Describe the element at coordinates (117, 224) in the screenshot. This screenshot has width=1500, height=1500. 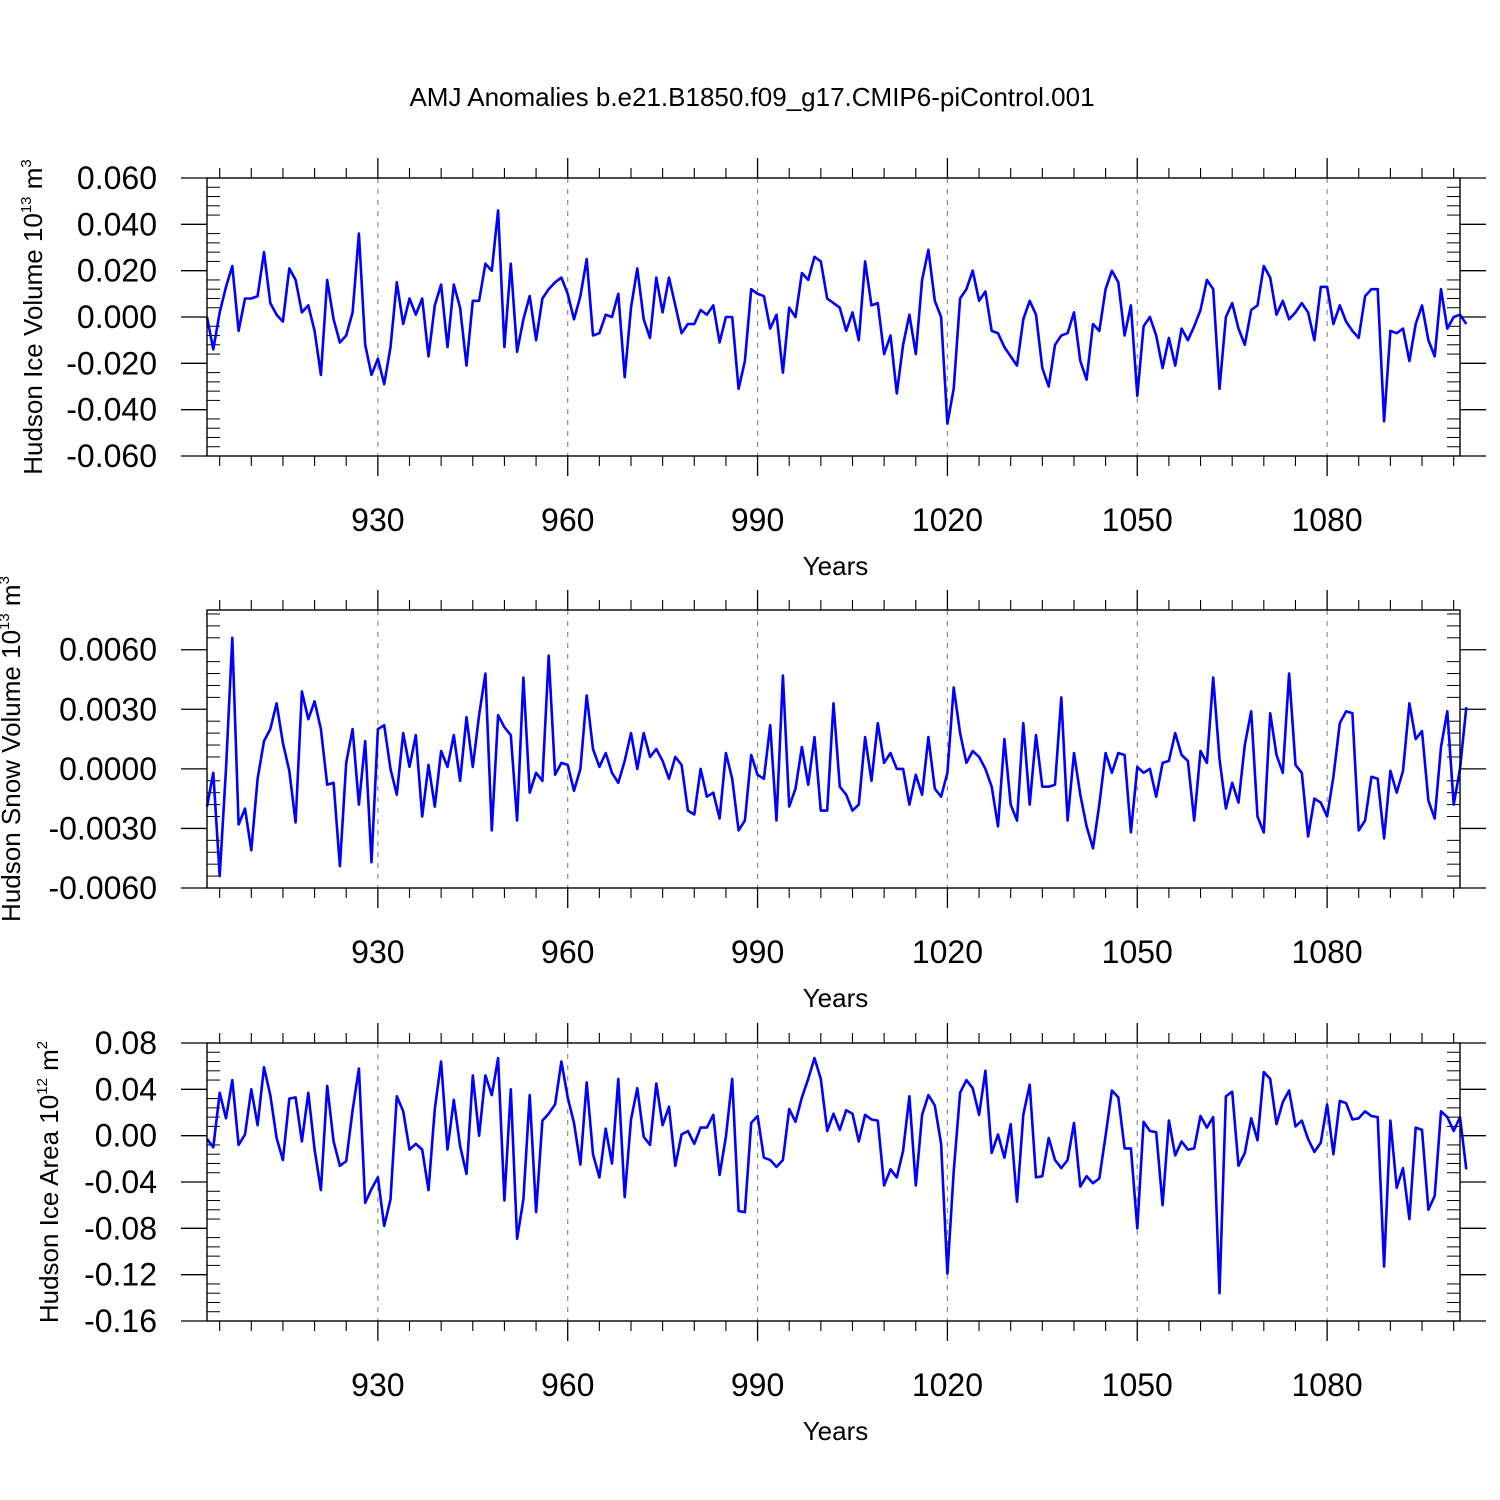
I see `y-tick-label: 0.040` at that location.